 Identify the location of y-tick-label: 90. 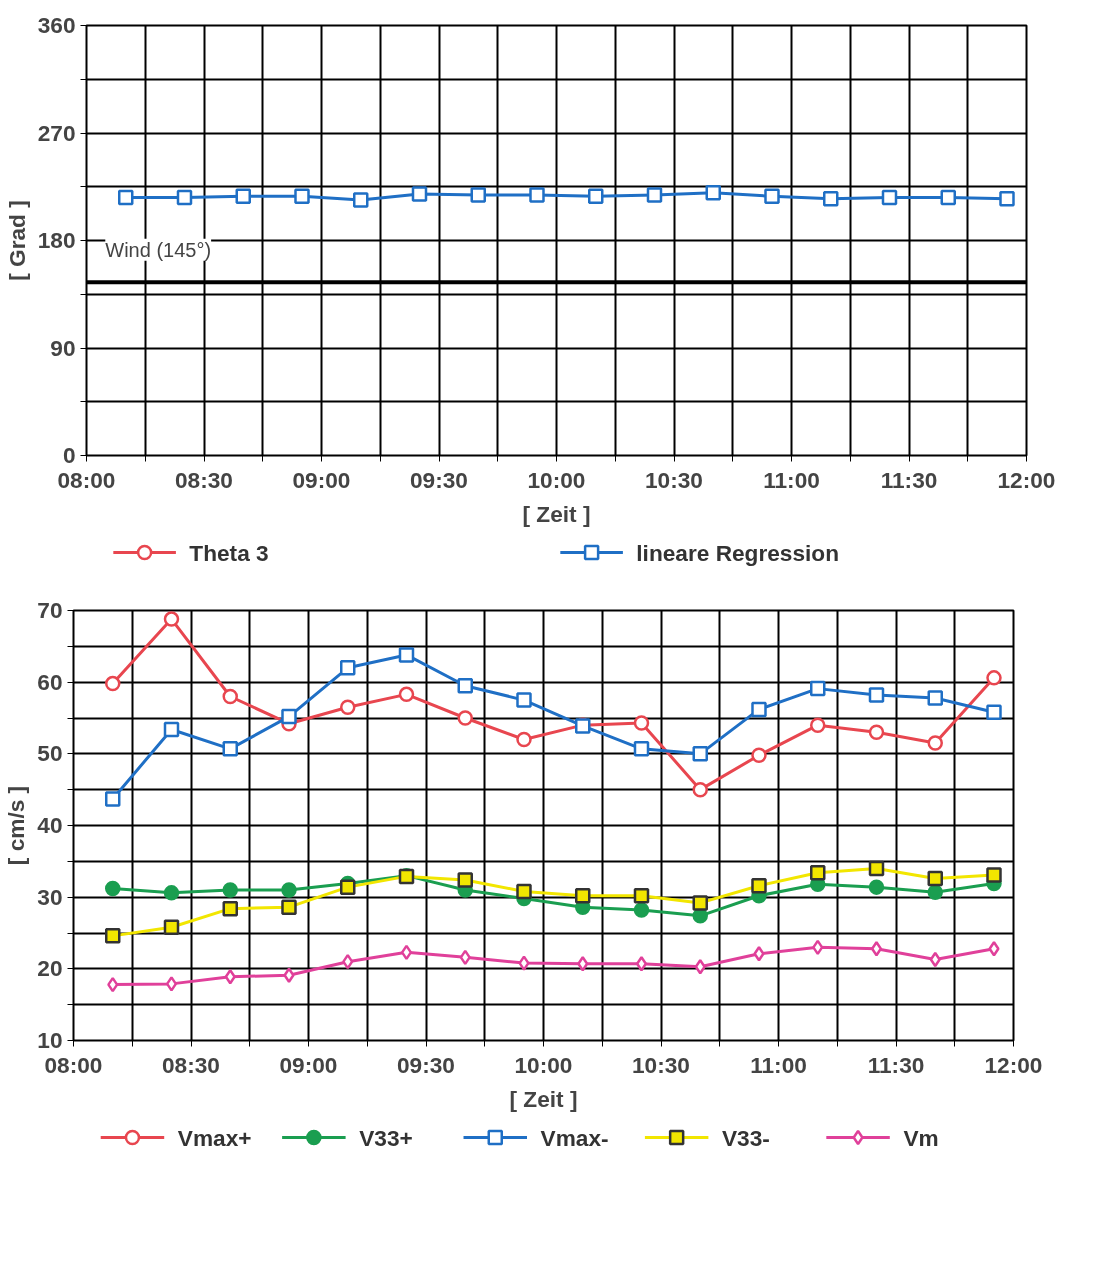
(63, 347).